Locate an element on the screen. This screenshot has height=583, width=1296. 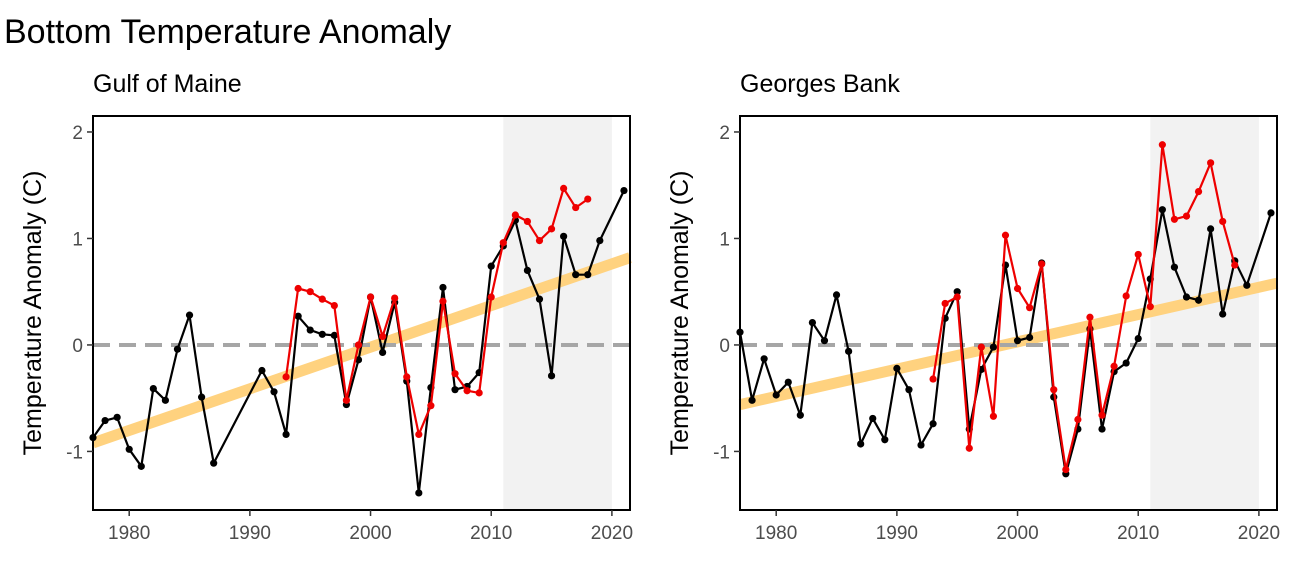
x-tick-label: 2000 is located at coordinates (1017, 533).